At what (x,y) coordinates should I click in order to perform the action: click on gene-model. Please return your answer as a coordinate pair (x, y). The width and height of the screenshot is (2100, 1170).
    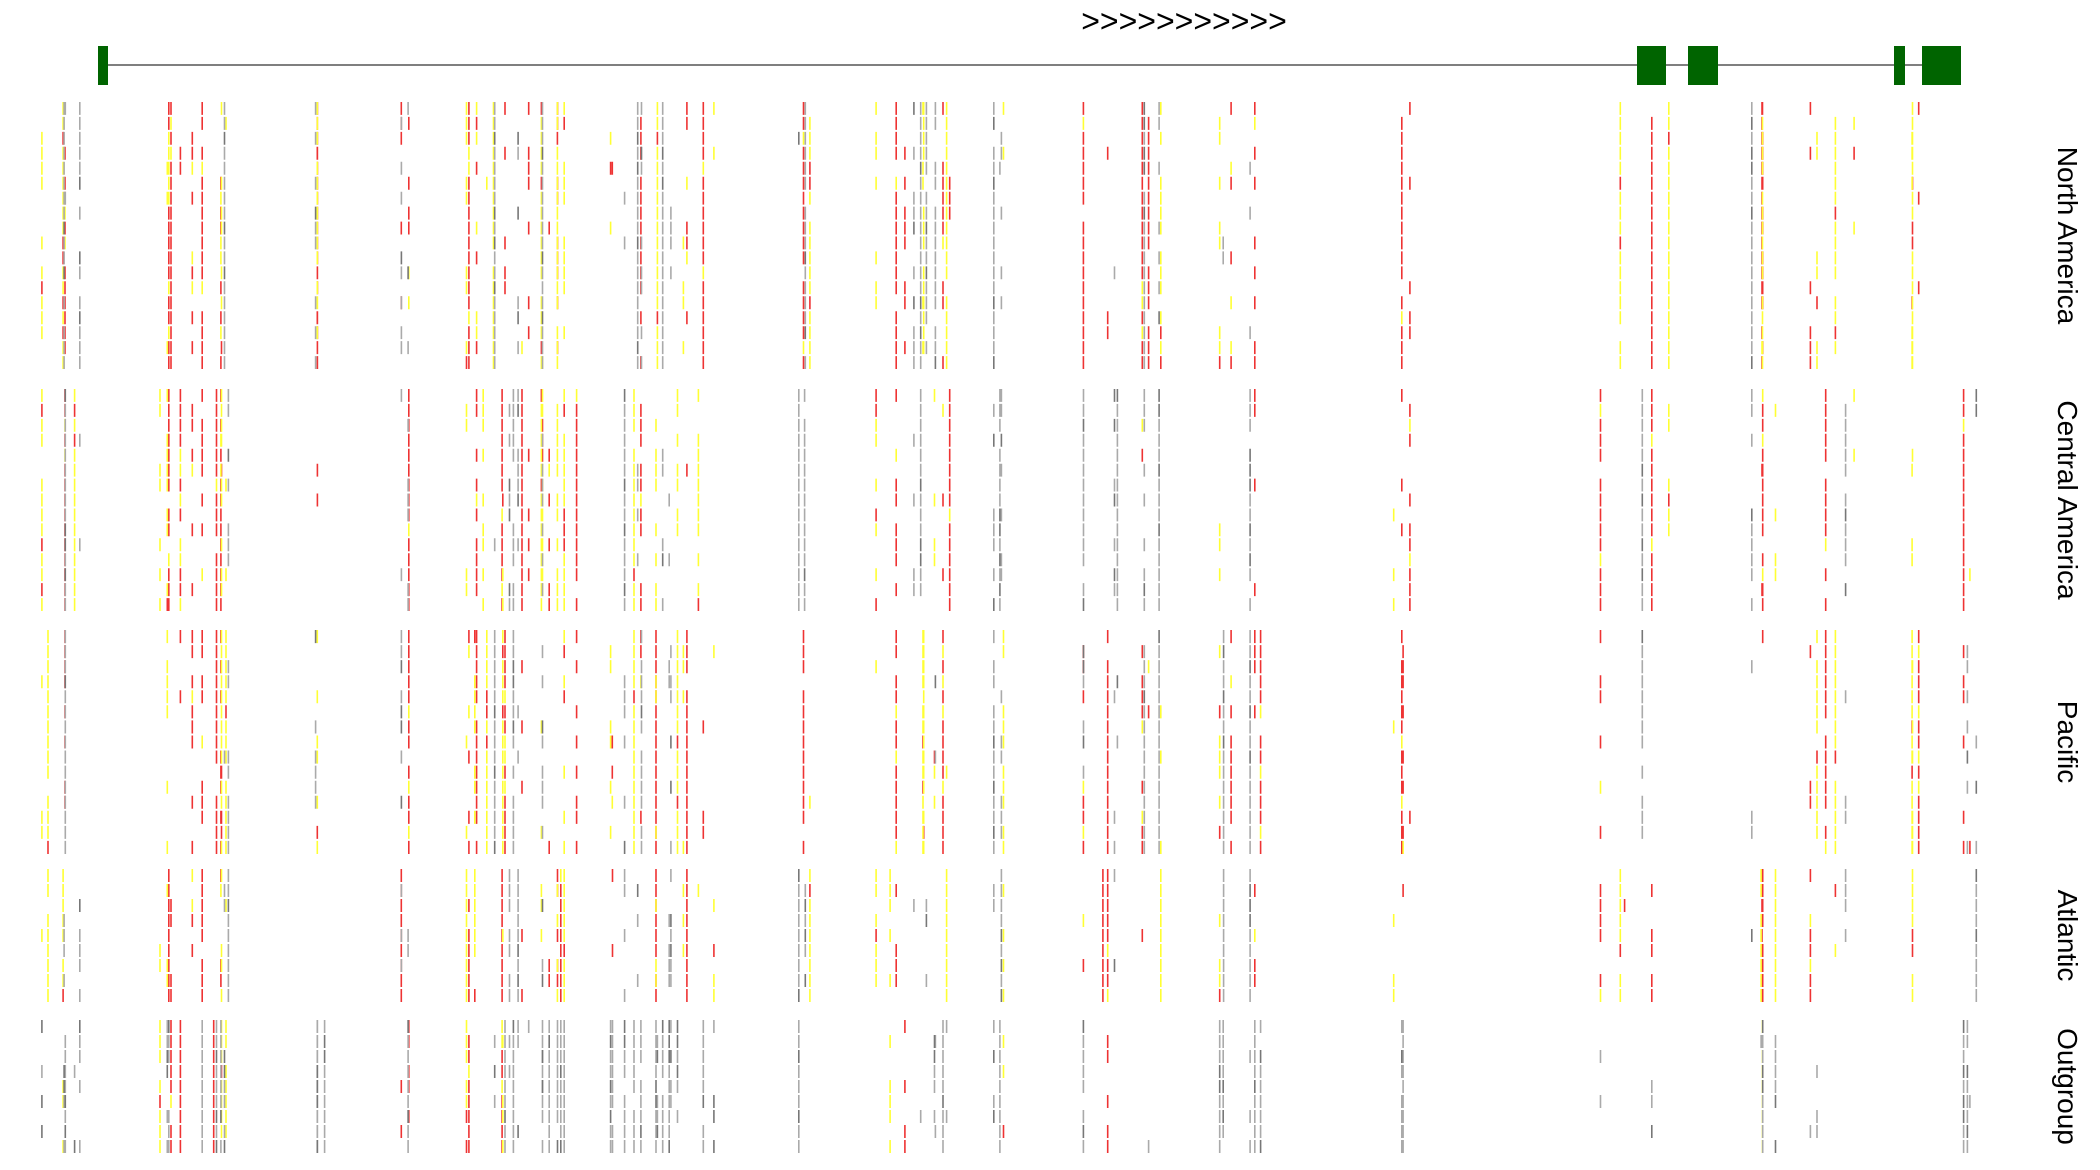
    Looking at the image, I should click on (1029, 65).